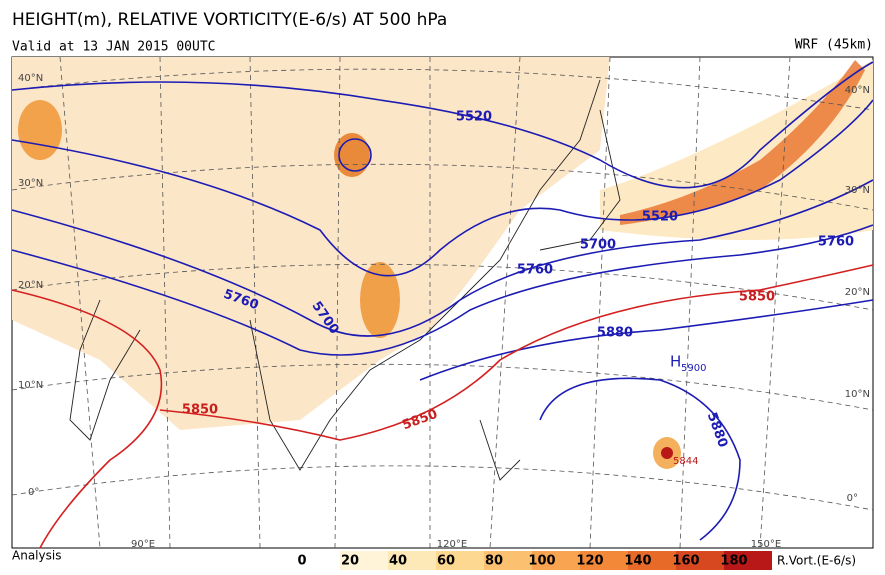 Image resolution: width=885 pixels, height=575 pixels. What do you see at coordinates (816, 561) in the screenshot?
I see `colorbar-label: R.Vort.(E-6/s)` at bounding box center [816, 561].